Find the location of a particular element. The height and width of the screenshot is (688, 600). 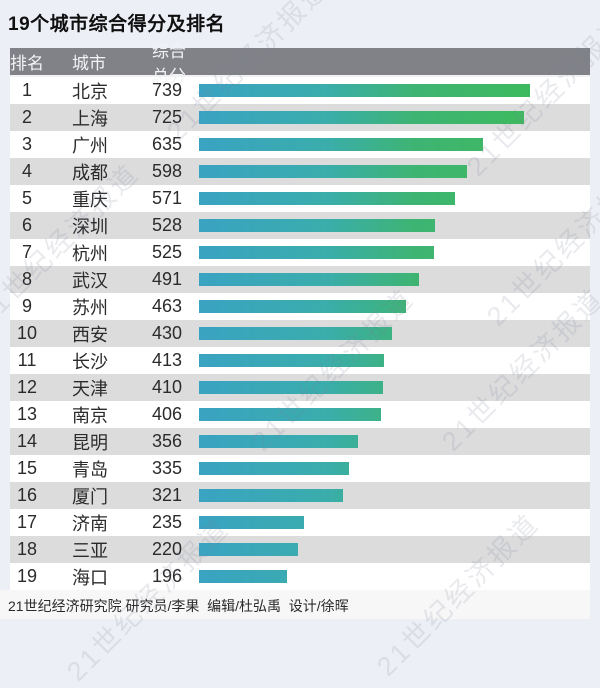

rank-cell: 1 is located at coordinates (26, 90).